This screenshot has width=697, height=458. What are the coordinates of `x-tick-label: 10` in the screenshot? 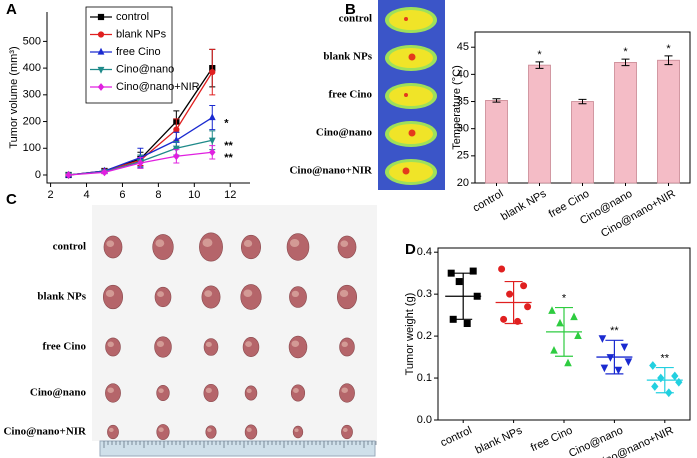 It's located at (194, 195).